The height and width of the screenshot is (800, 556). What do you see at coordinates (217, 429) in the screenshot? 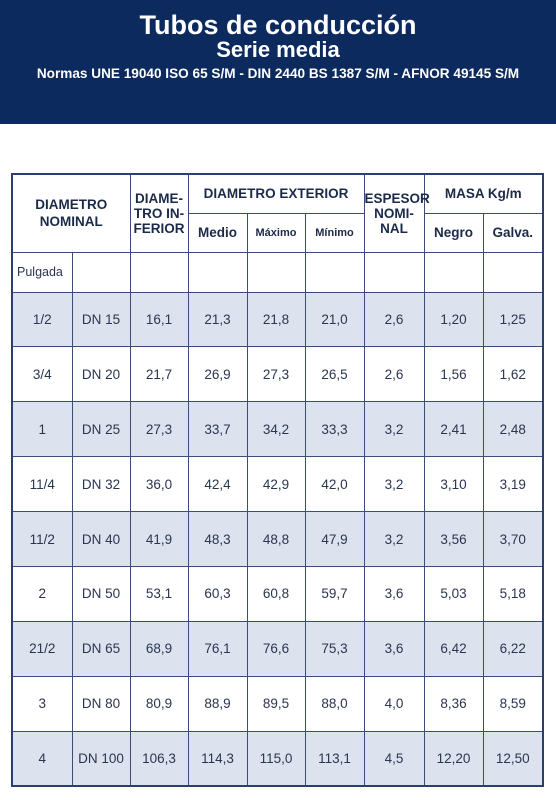
I see `cell-medio: 33,7` at bounding box center [217, 429].